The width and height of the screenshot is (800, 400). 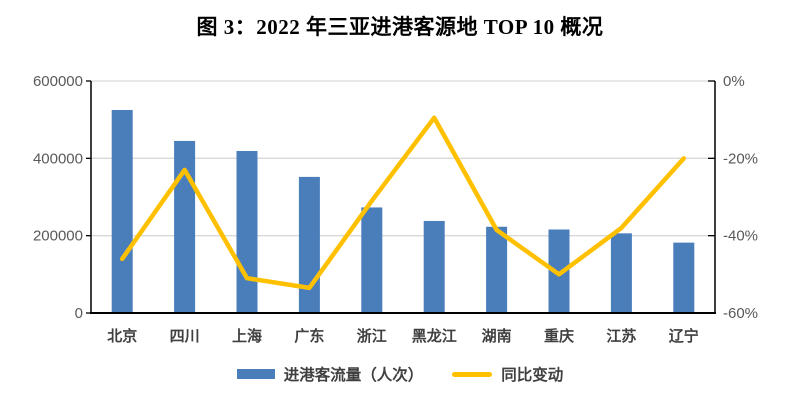 What do you see at coordinates (247, 336) in the screenshot?
I see `category-label-上海: 上海` at bounding box center [247, 336].